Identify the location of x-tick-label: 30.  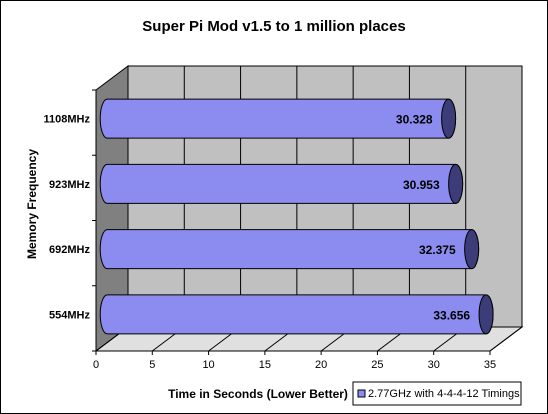
(434, 365).